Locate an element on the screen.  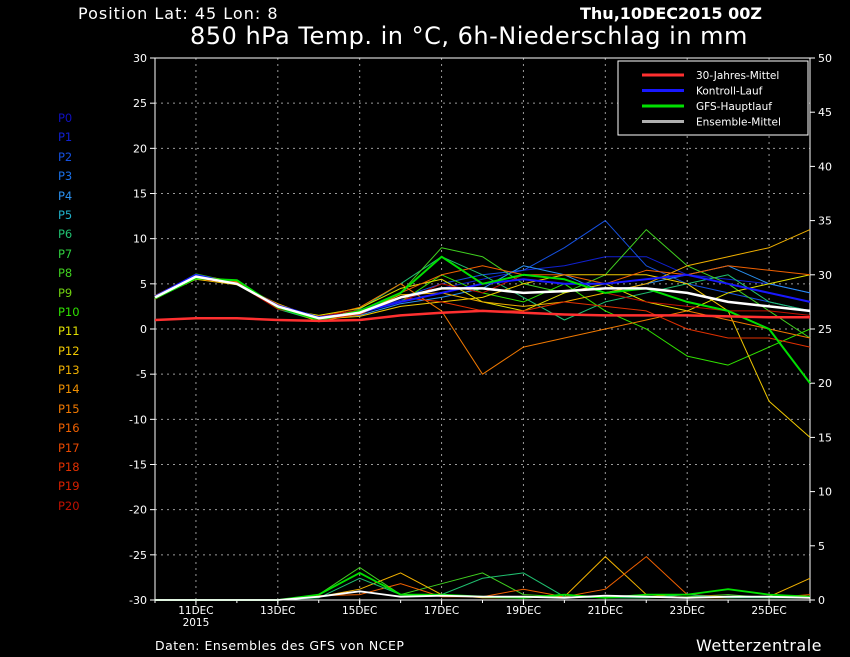
member-label: P2 is located at coordinates (65, 156).